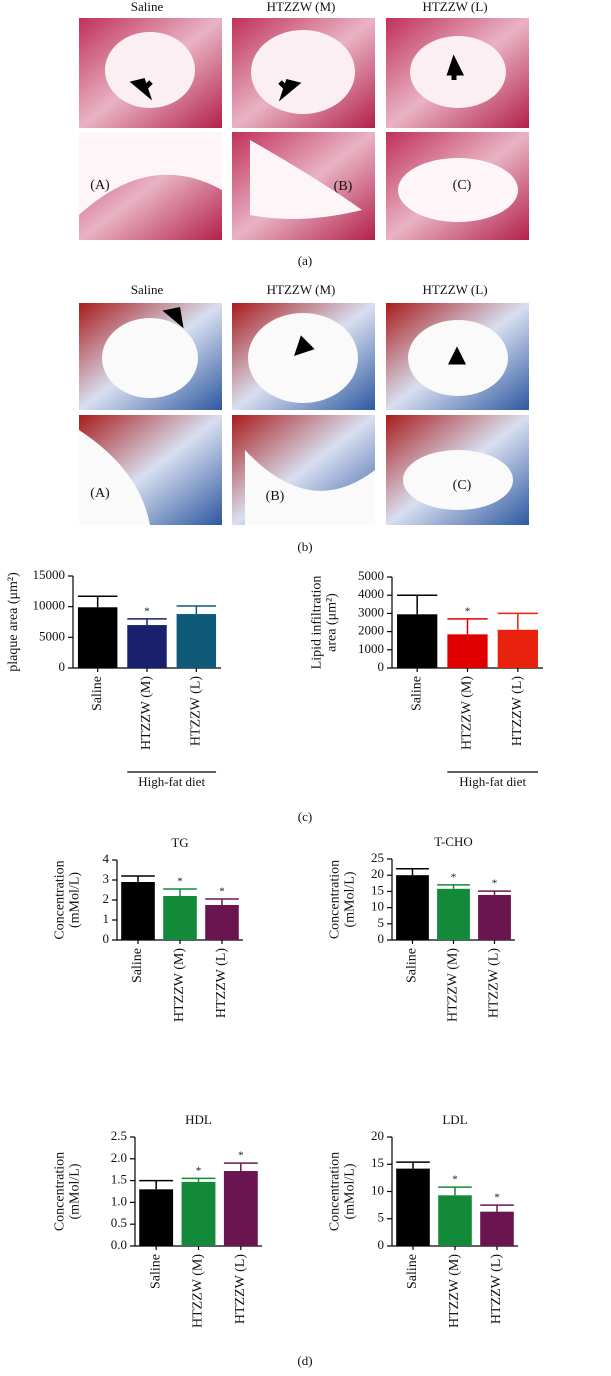 The width and height of the screenshot is (611, 1376). Describe the element at coordinates (332, 622) in the screenshot. I see `y-axis-label: area (μm²)` at that location.